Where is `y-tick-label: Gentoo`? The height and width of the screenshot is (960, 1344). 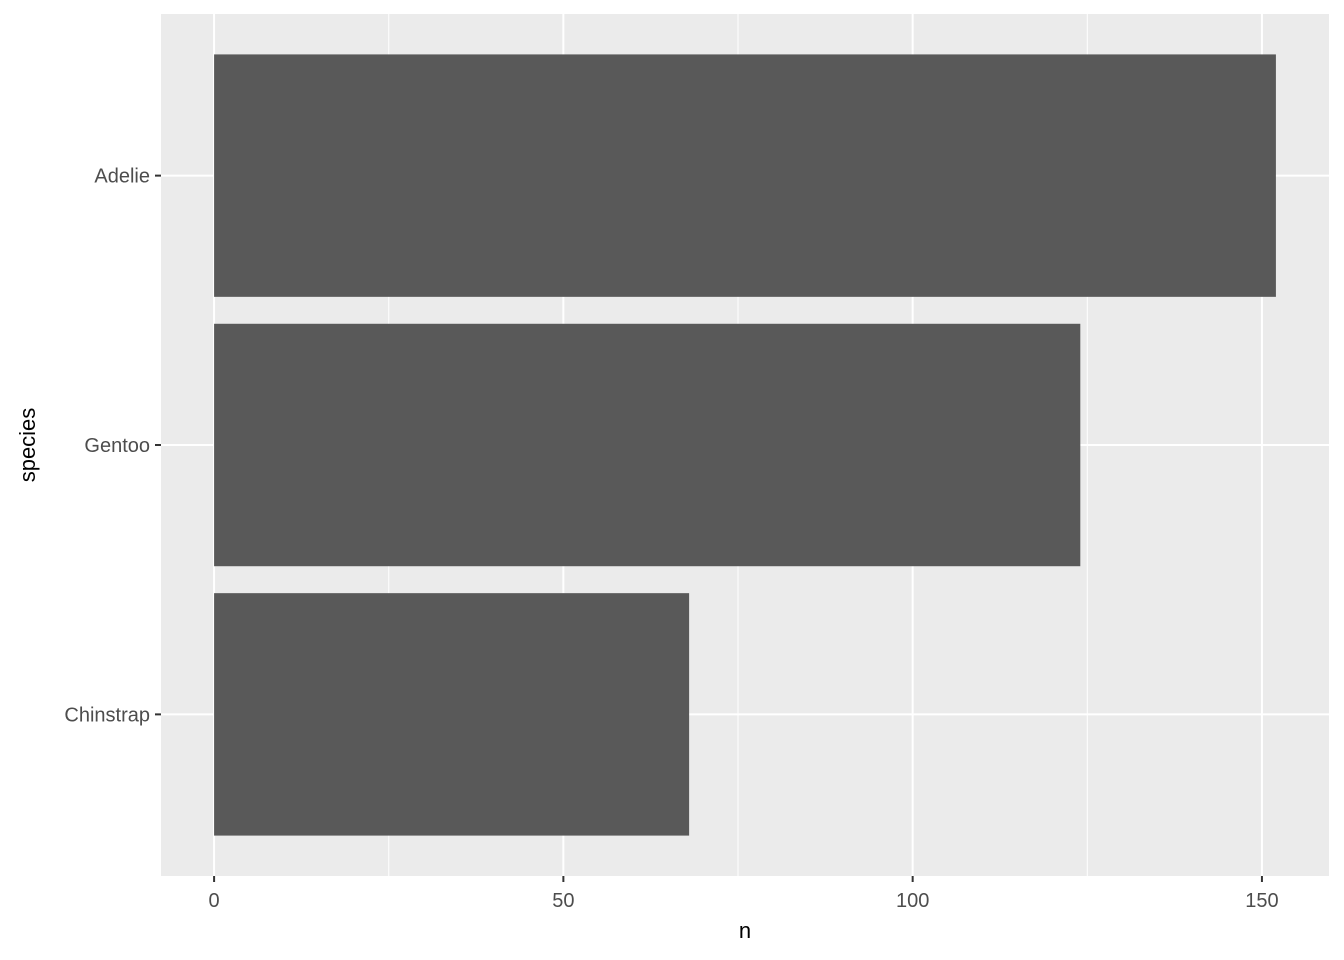 y-tick-label: Gentoo is located at coordinates (117, 446).